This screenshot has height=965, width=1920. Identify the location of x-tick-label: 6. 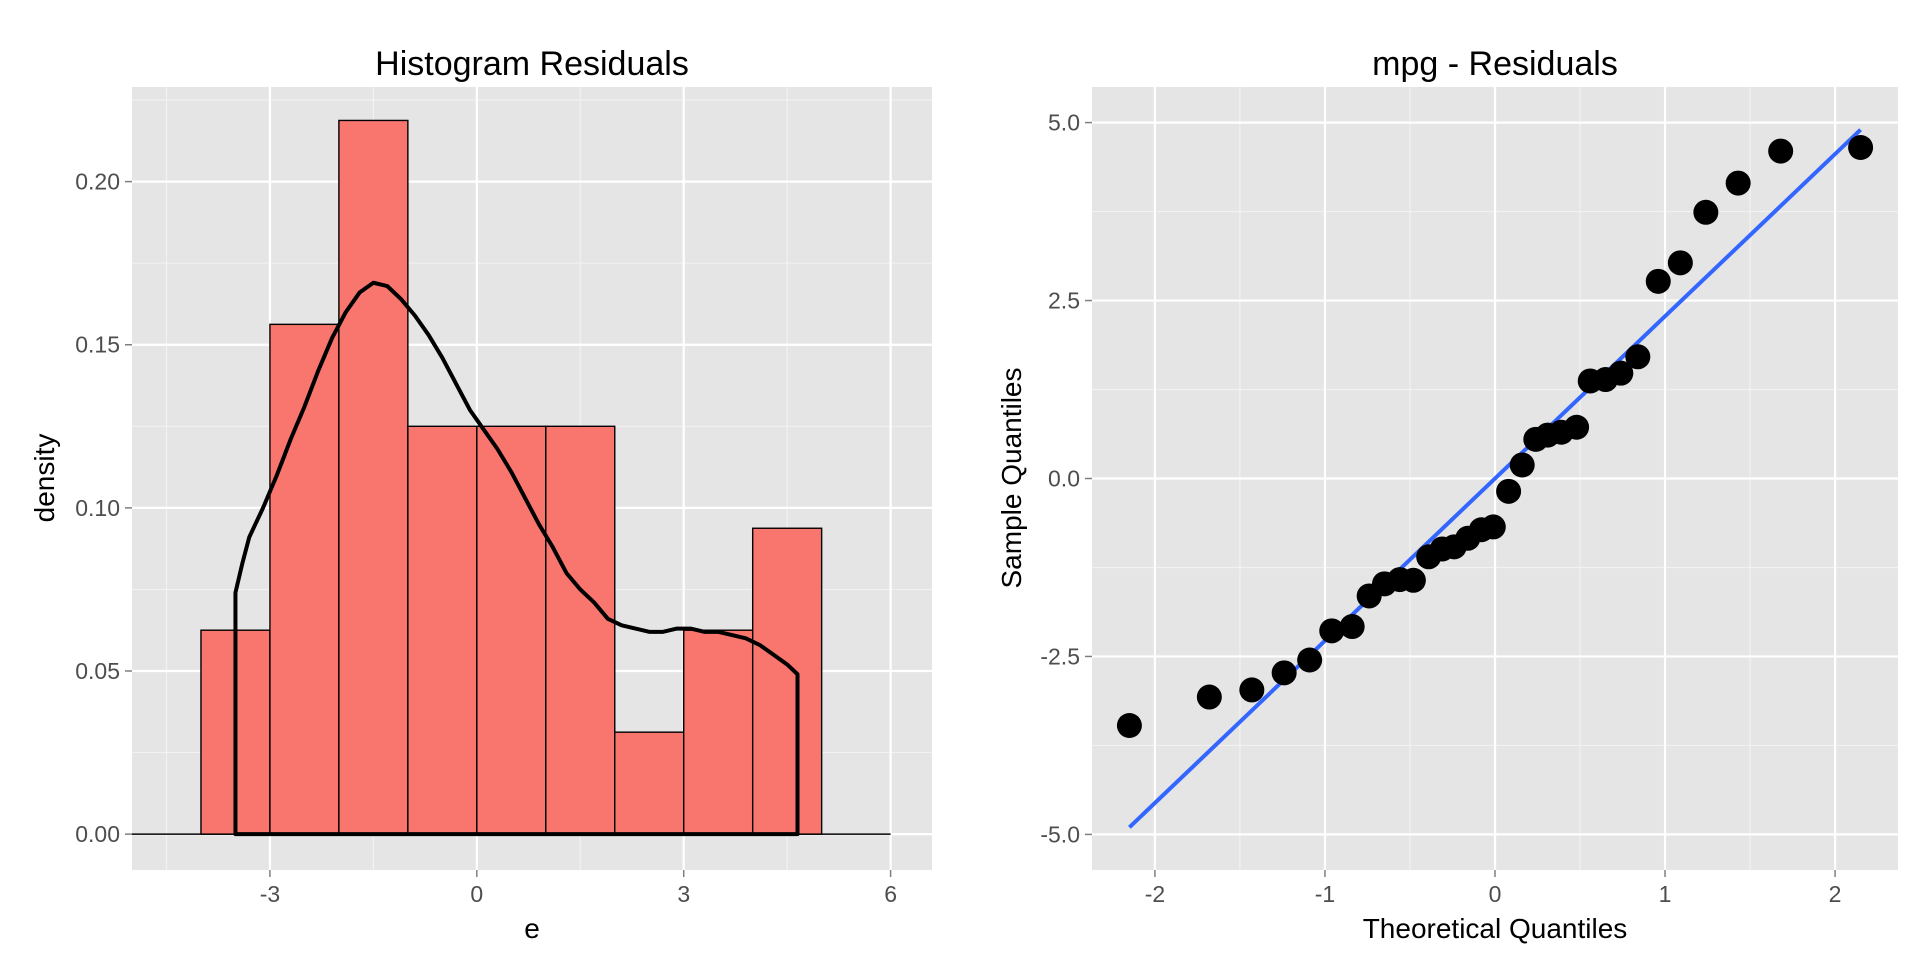
(890, 894).